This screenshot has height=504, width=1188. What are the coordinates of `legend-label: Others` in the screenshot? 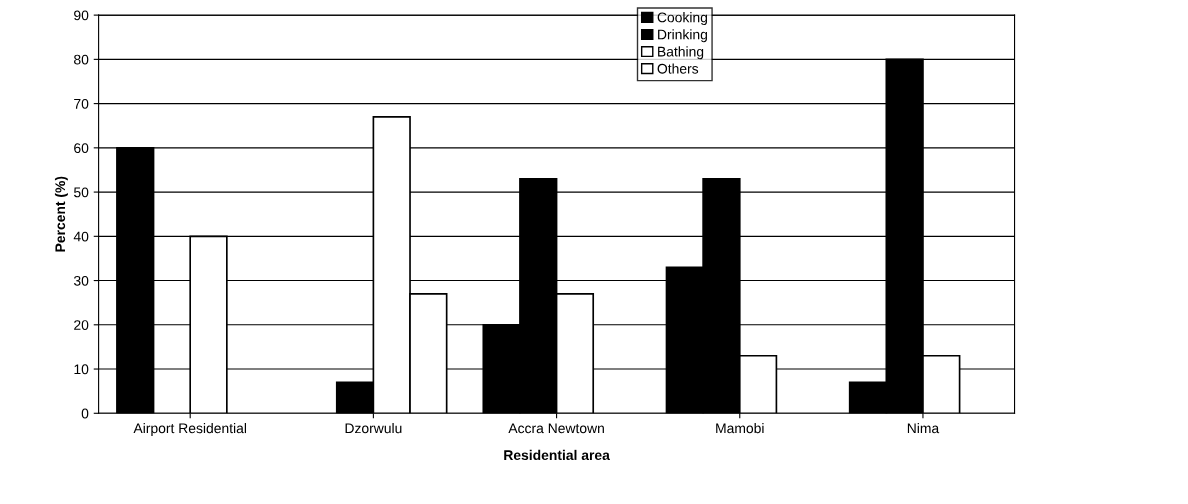 It's located at (678, 68).